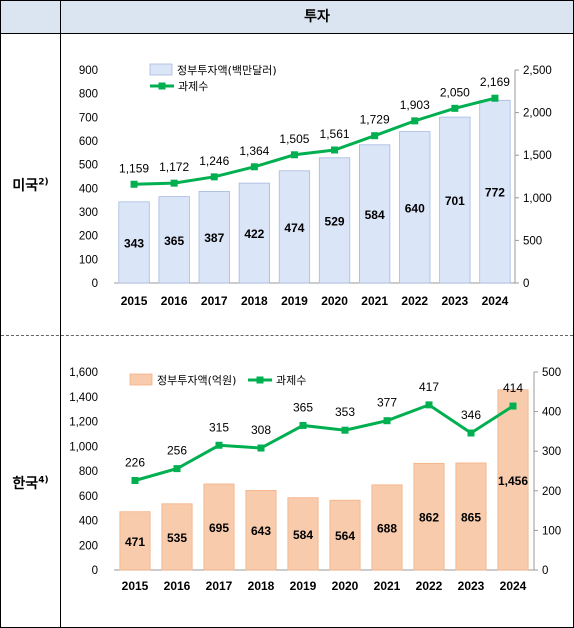 This screenshot has width=574, height=628. I want to click on row-label-us: 미국2), so click(30, 185).